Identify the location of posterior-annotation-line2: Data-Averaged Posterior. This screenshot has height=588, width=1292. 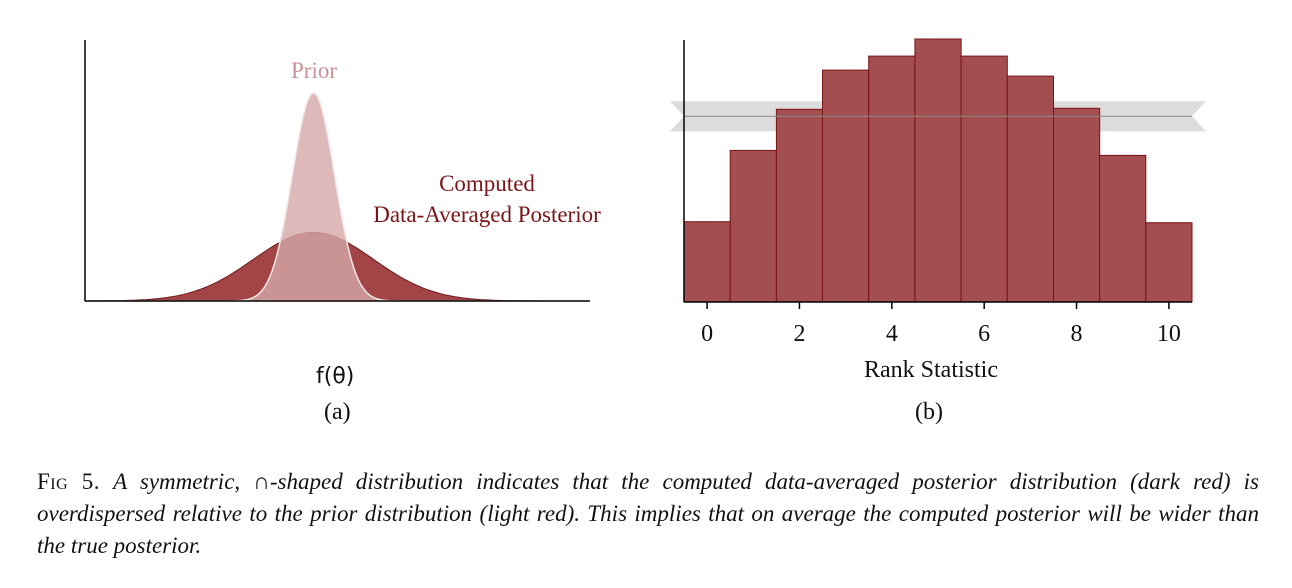
(487, 214).